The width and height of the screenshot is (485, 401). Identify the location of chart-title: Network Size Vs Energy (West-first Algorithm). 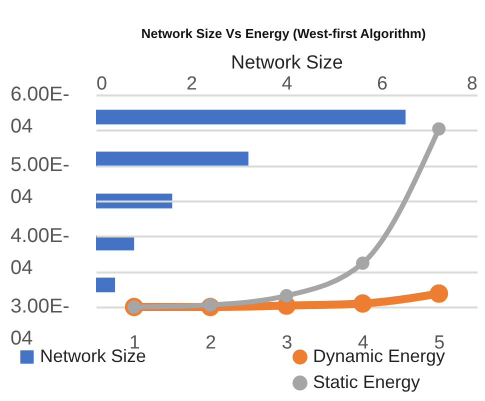
(283, 33).